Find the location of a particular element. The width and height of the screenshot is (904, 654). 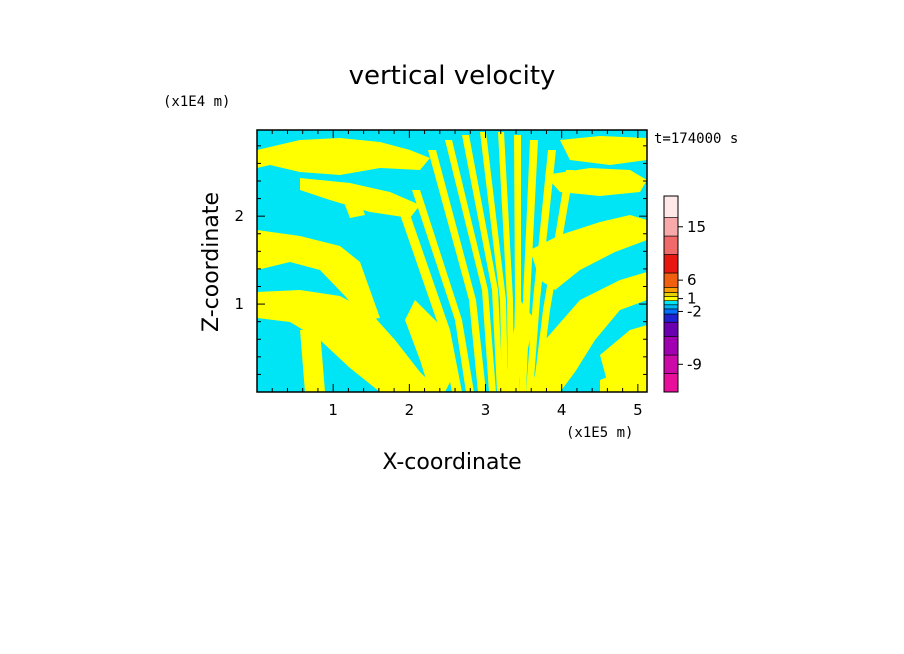

x-tick-label: 1 is located at coordinates (333, 410).